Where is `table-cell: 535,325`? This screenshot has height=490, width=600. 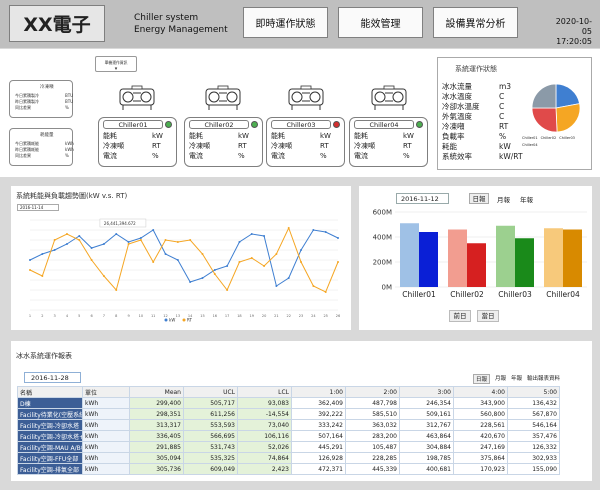
table-cell: 535,325 is located at coordinates (210, 458).